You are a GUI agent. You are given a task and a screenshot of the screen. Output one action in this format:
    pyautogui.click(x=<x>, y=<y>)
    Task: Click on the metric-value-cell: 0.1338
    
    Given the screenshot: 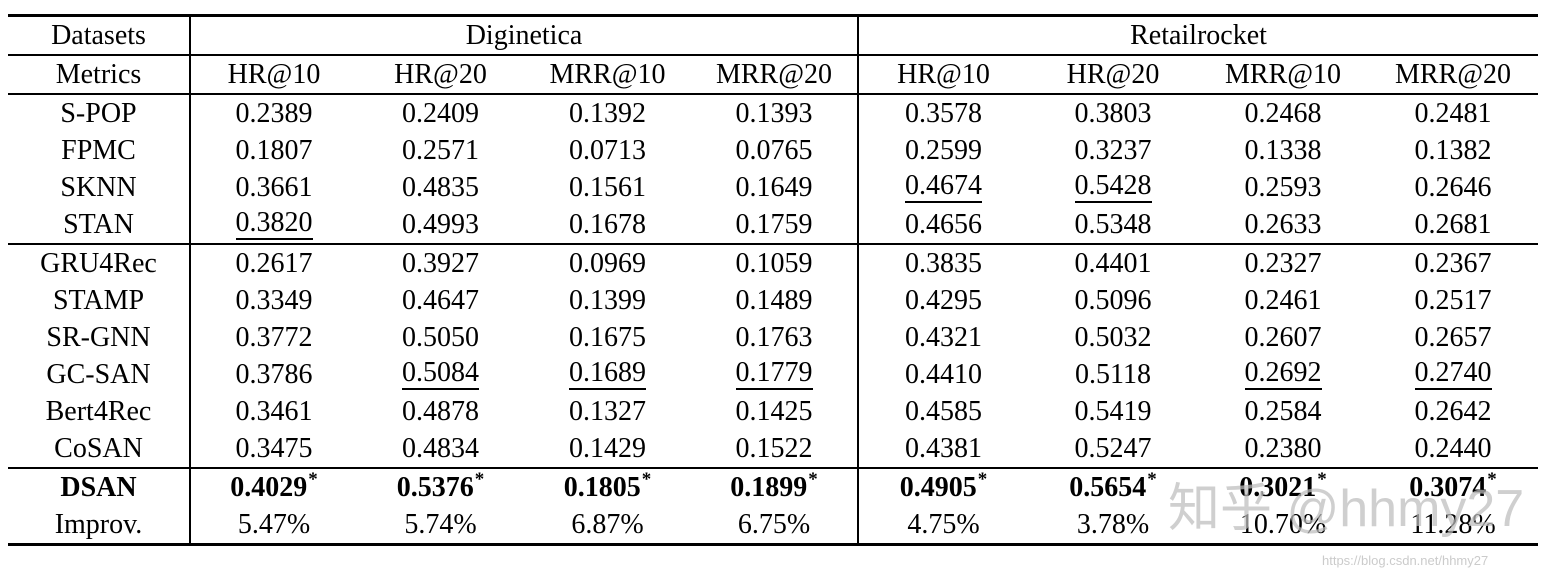 What is the action you would take?
    pyautogui.click(x=1283, y=150)
    